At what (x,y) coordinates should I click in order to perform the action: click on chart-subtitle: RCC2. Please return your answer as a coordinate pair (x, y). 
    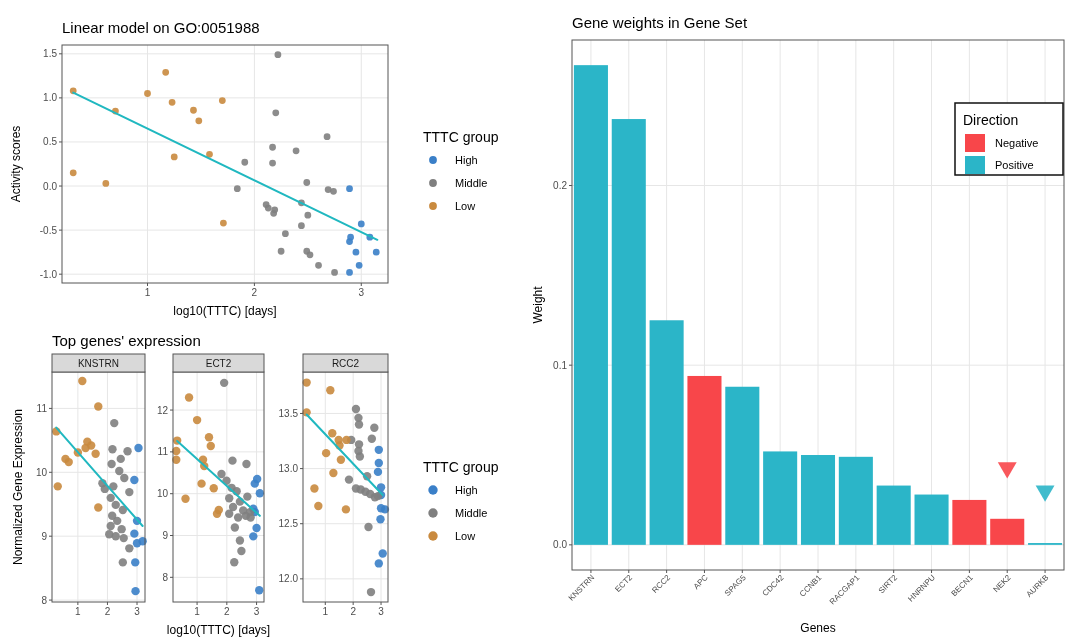
    Looking at the image, I should click on (345, 363).